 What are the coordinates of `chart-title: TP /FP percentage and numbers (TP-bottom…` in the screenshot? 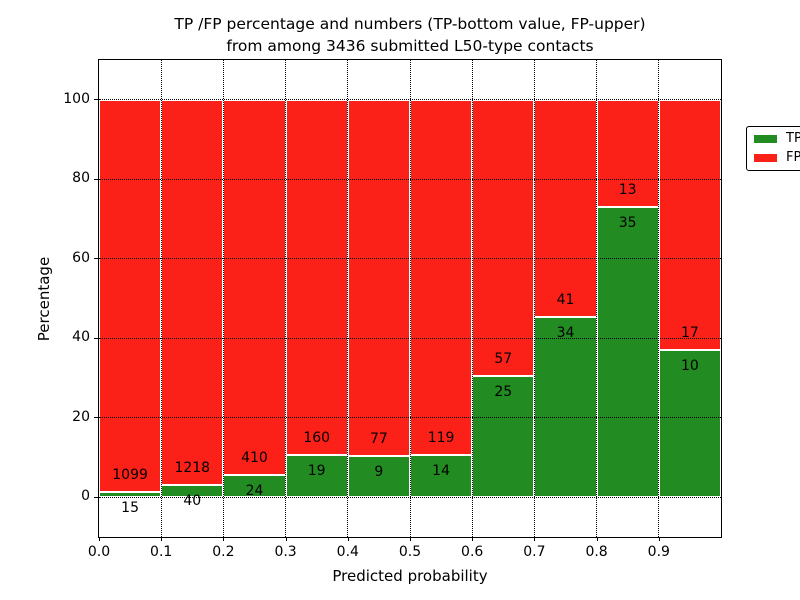 It's located at (410, 35).